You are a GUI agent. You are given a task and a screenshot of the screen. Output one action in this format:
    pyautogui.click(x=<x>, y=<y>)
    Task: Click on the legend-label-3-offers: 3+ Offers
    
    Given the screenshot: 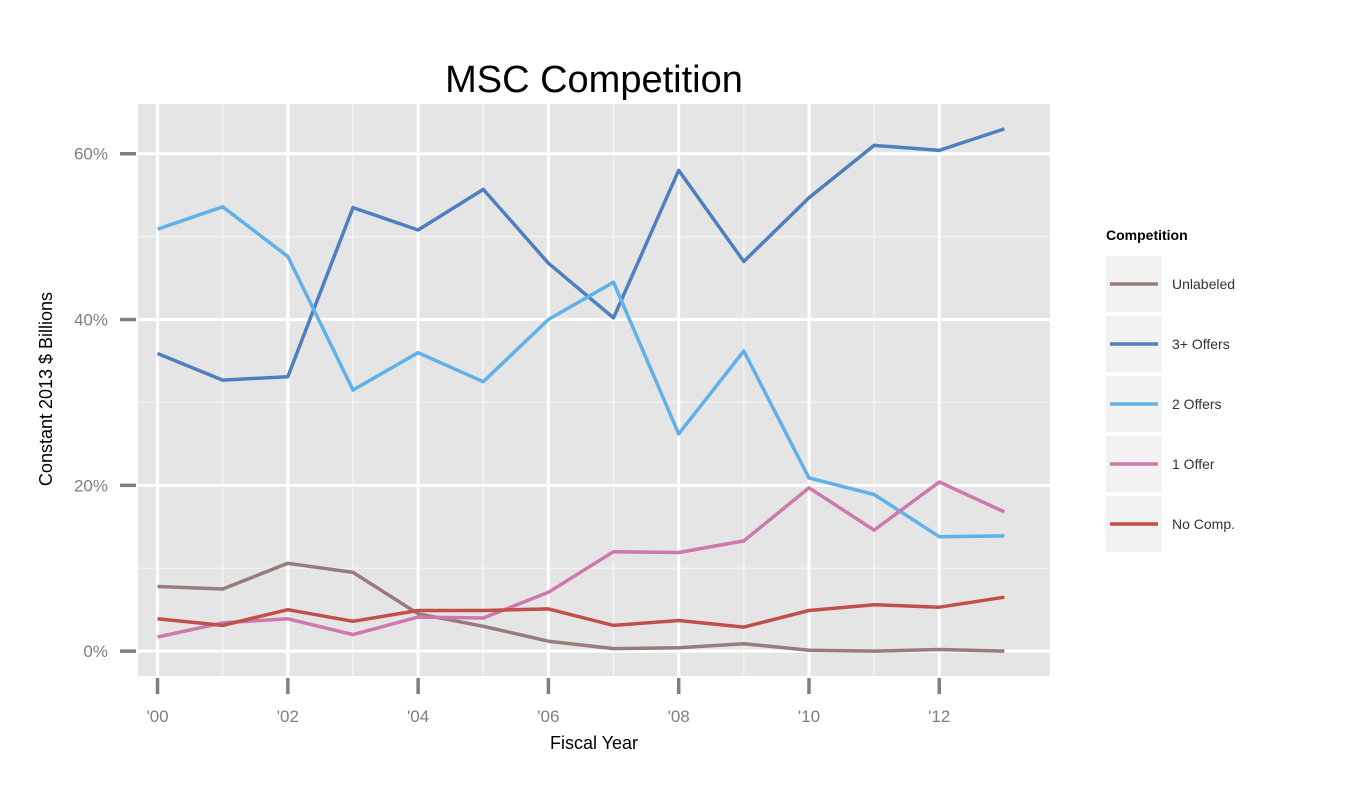 What is the action you would take?
    pyautogui.click(x=1201, y=344)
    